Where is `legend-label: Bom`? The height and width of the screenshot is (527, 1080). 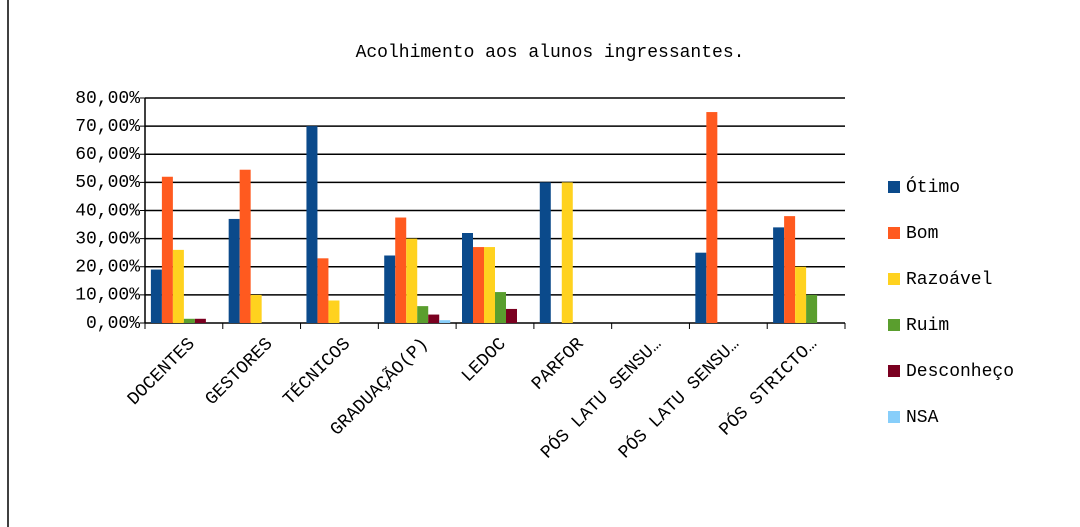
legend-label: Bom is located at coordinates (922, 234).